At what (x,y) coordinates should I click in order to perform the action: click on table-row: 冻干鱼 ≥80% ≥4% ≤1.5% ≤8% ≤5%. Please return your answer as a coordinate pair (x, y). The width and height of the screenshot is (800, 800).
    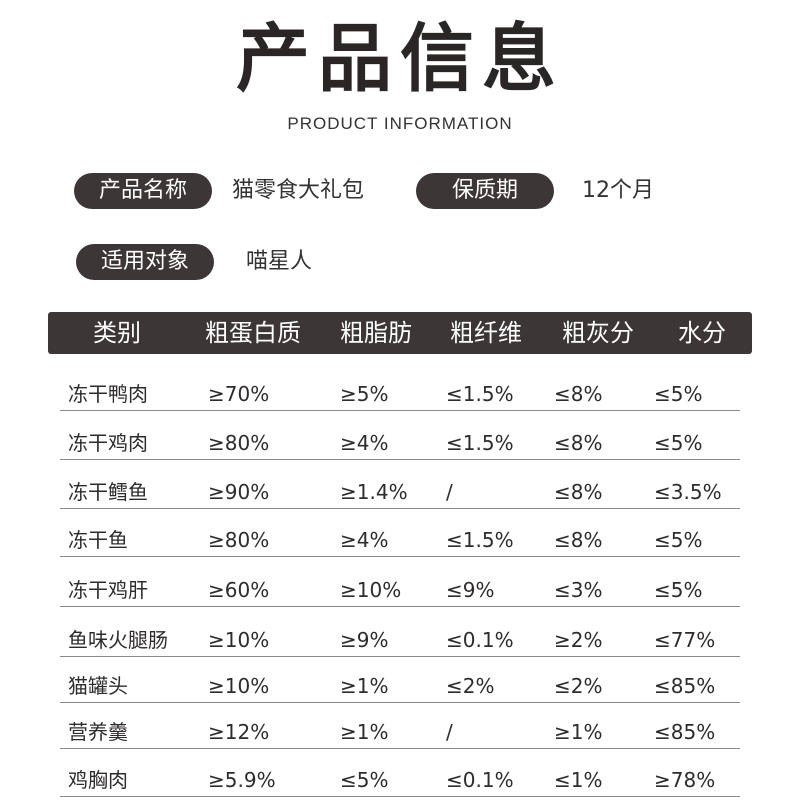
    Looking at the image, I should click on (400, 534).